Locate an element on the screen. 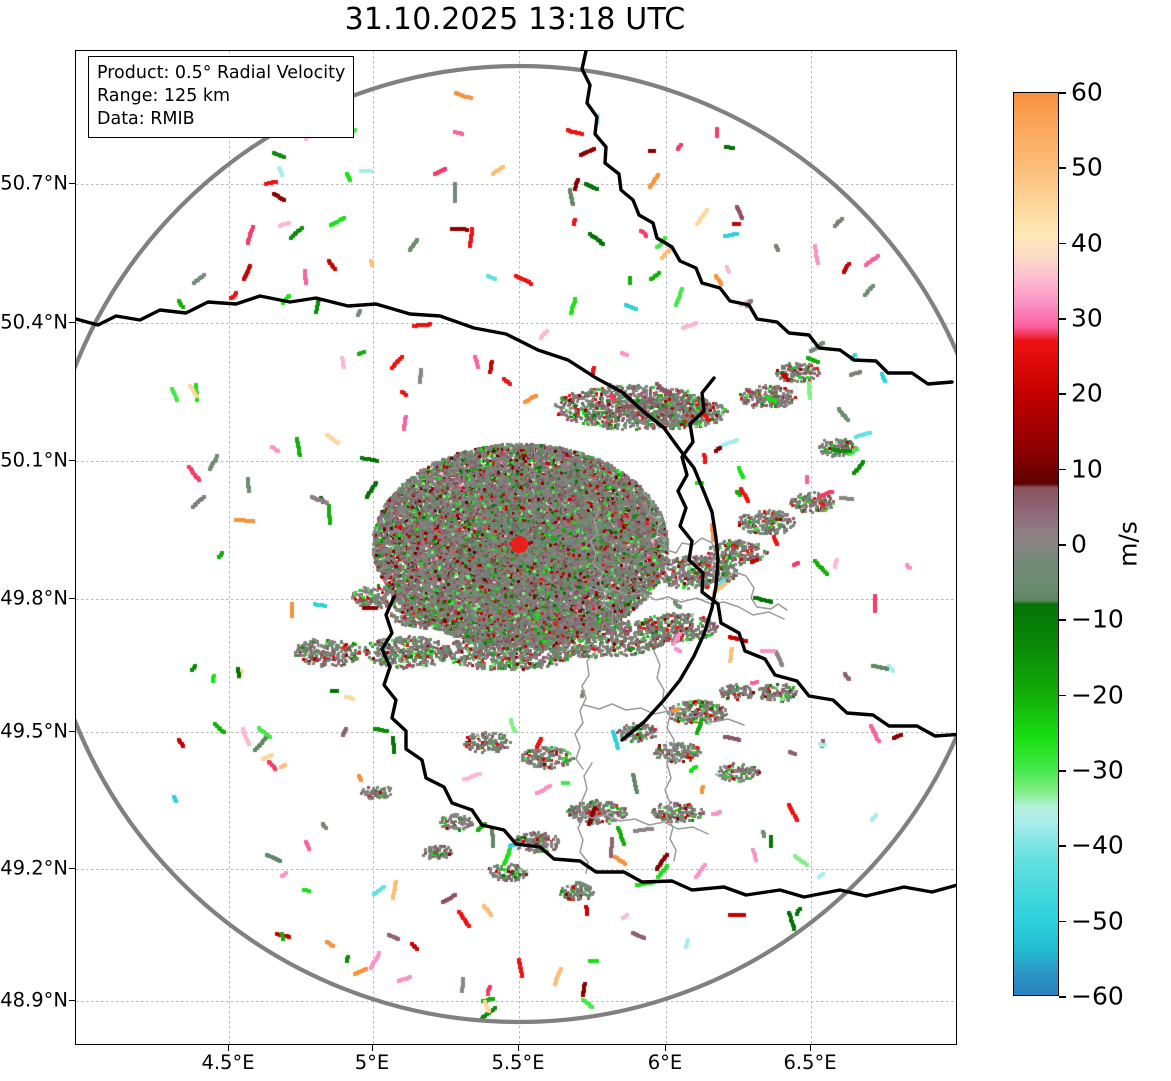  x-tick-label-4: 6.5°E is located at coordinates (810, 1062).